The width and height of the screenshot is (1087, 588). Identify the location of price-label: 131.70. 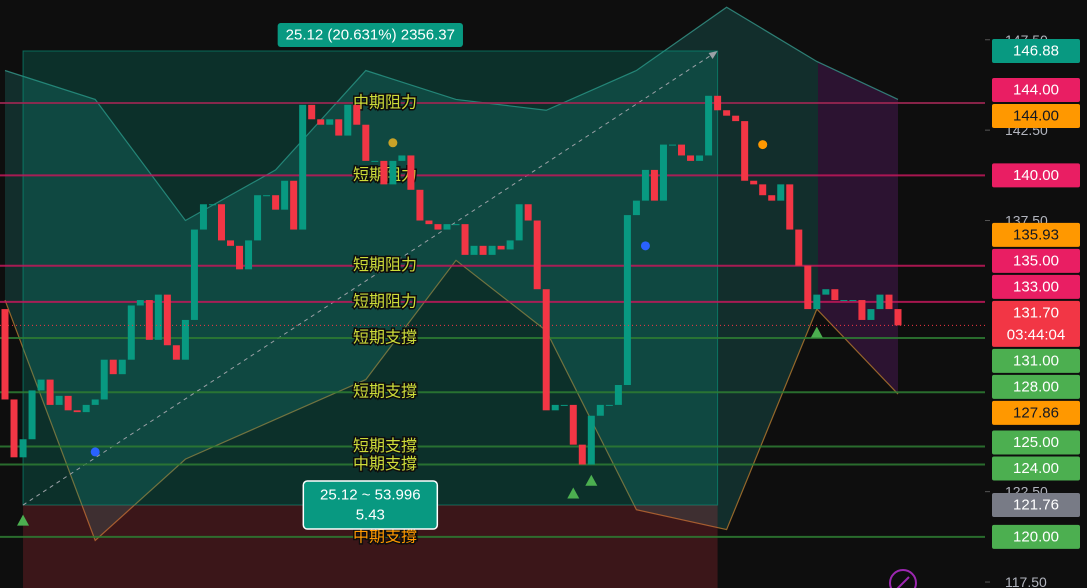
(1036, 312).